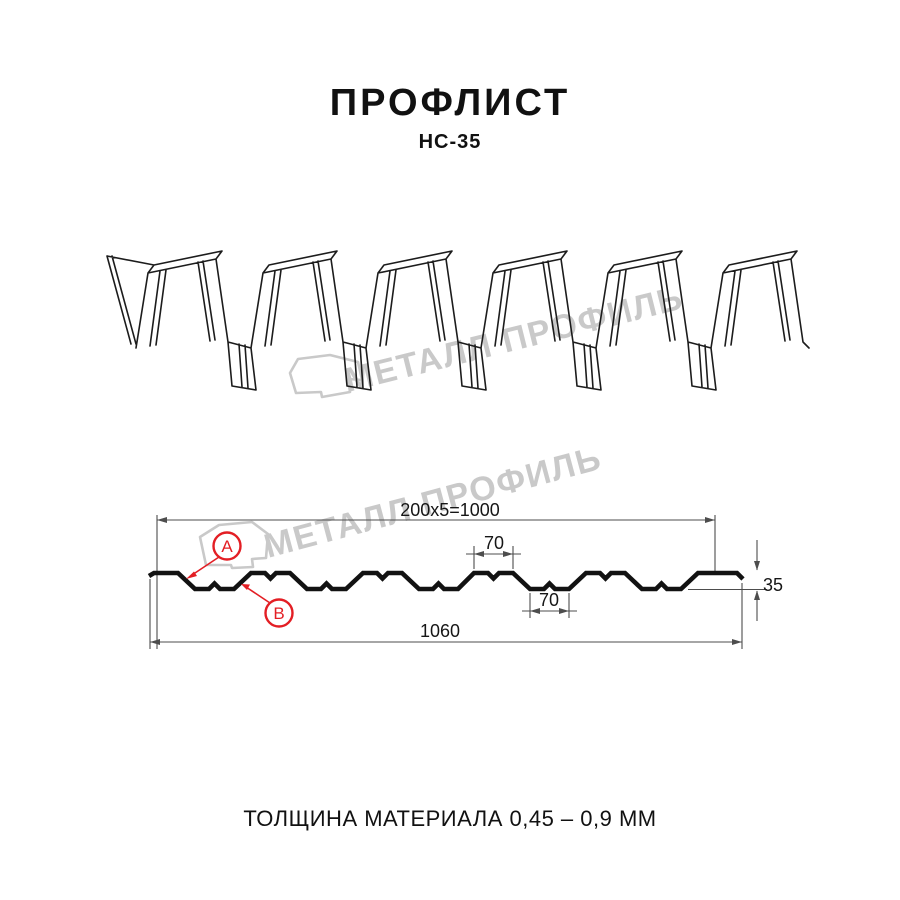 The height and width of the screenshot is (900, 900). What do you see at coordinates (450, 103) in the screenshot?
I see `page-title: ПРОФЛИСТ` at bounding box center [450, 103].